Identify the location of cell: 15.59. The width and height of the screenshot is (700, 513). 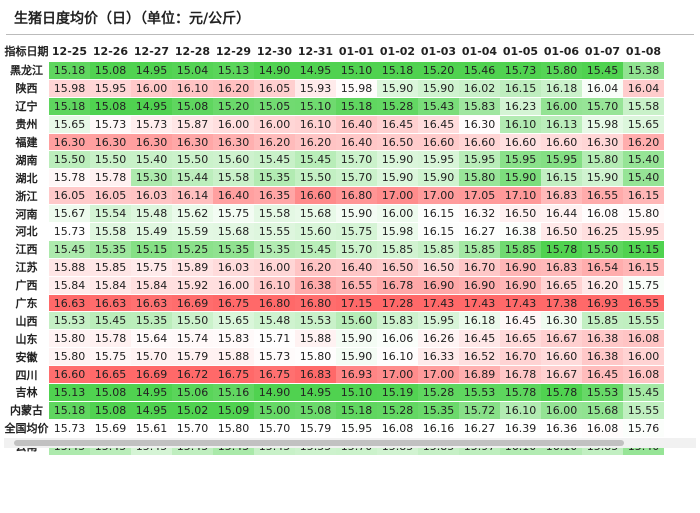
(192, 231).